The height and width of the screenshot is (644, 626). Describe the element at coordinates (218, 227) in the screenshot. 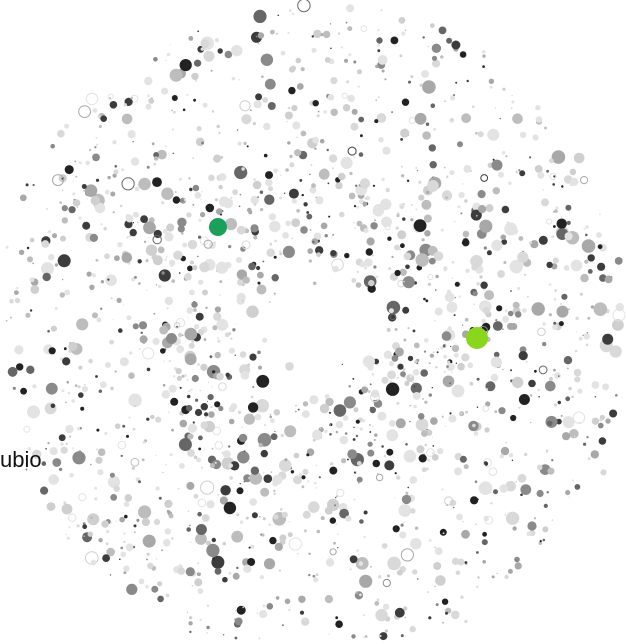

I see `highlighted-node-dark-green` at that location.